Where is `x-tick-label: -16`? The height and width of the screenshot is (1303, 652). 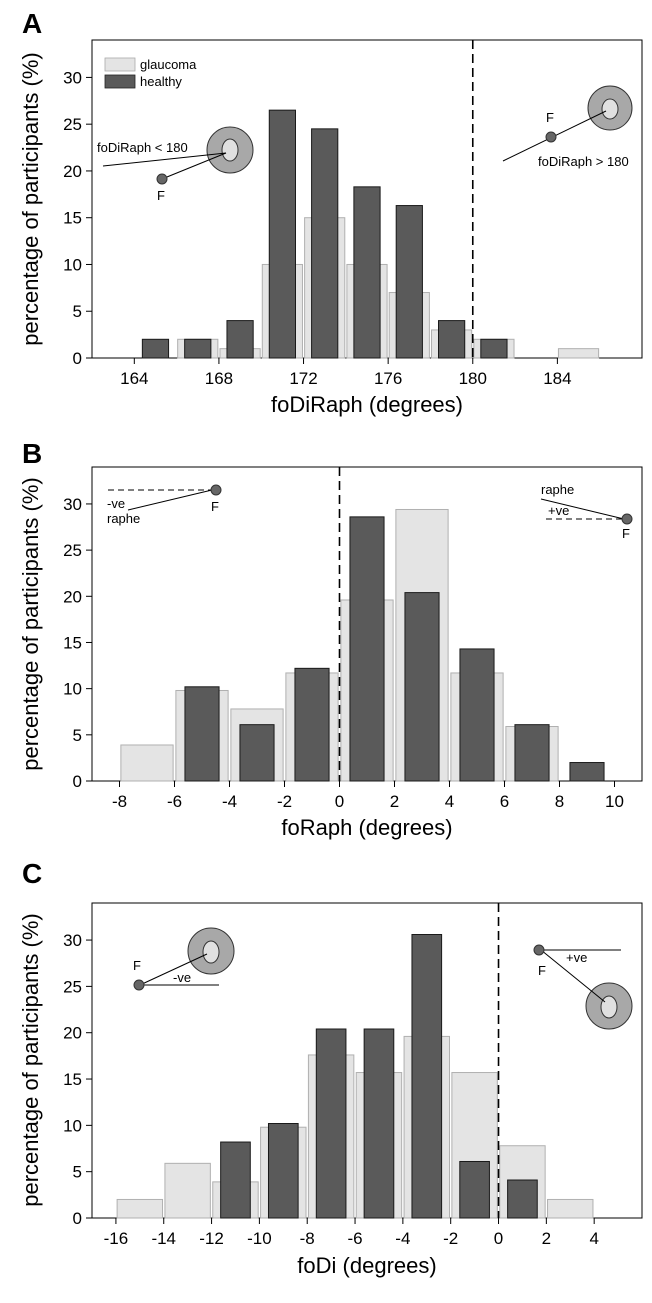
x-tick-label: -16 is located at coordinates (116, 1238).